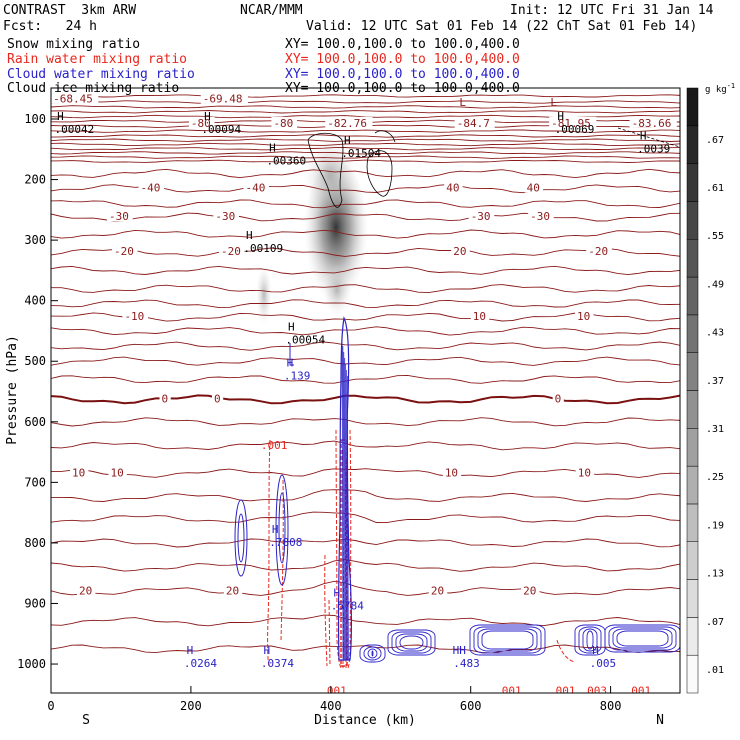 This screenshot has width=740, height=740. Describe the element at coordinates (282, 528) in the screenshot. I see `cloudwater-cell-mid-inner` at that location.